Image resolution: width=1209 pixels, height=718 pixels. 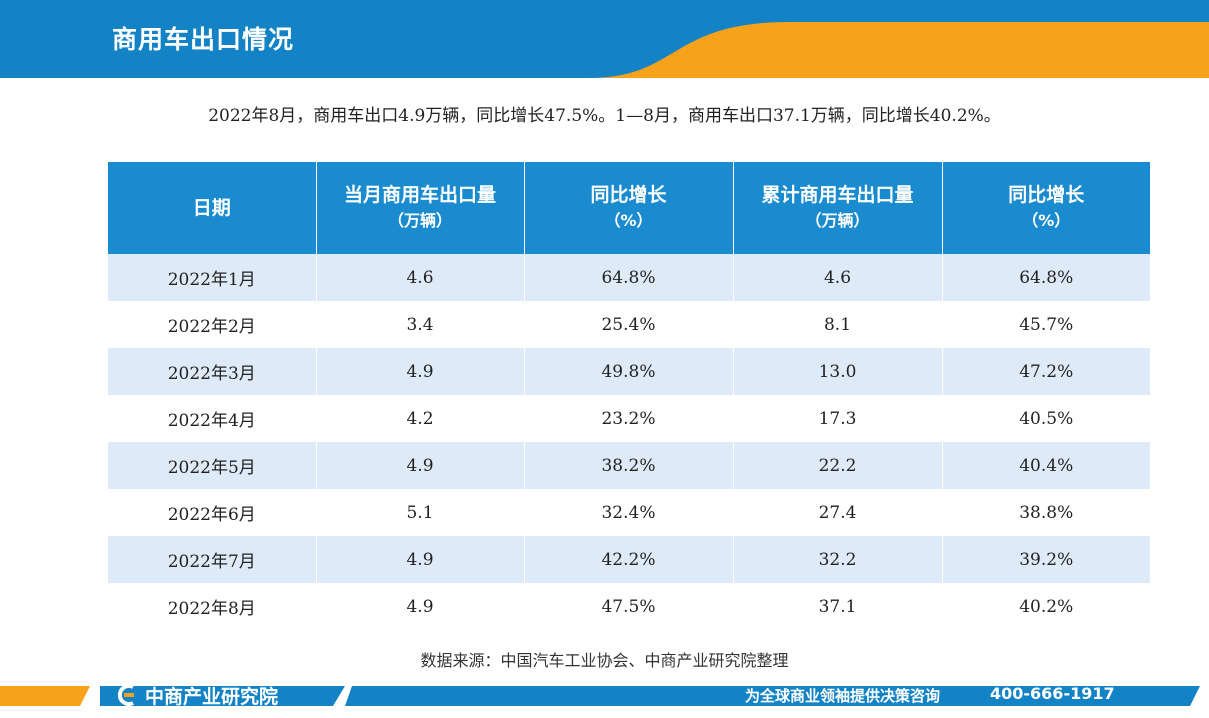 I want to click on table-row: 2022年1月 4.6 64.8% 4.6 64.8%, so click(x=629, y=277).